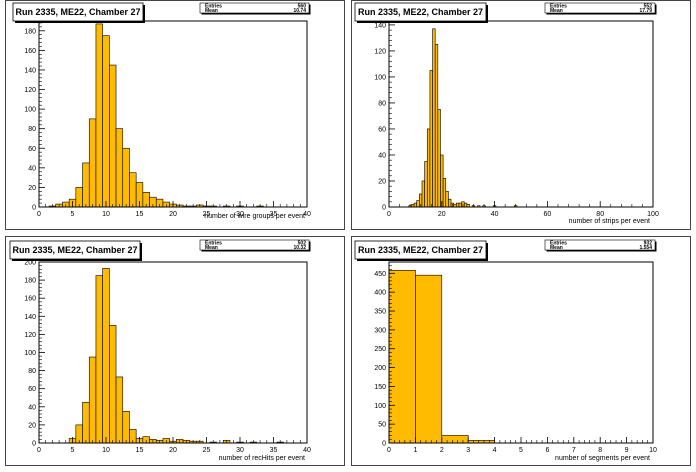 This screenshot has width=696, height=472. I want to click on x-tick-label: 80, so click(600, 214).